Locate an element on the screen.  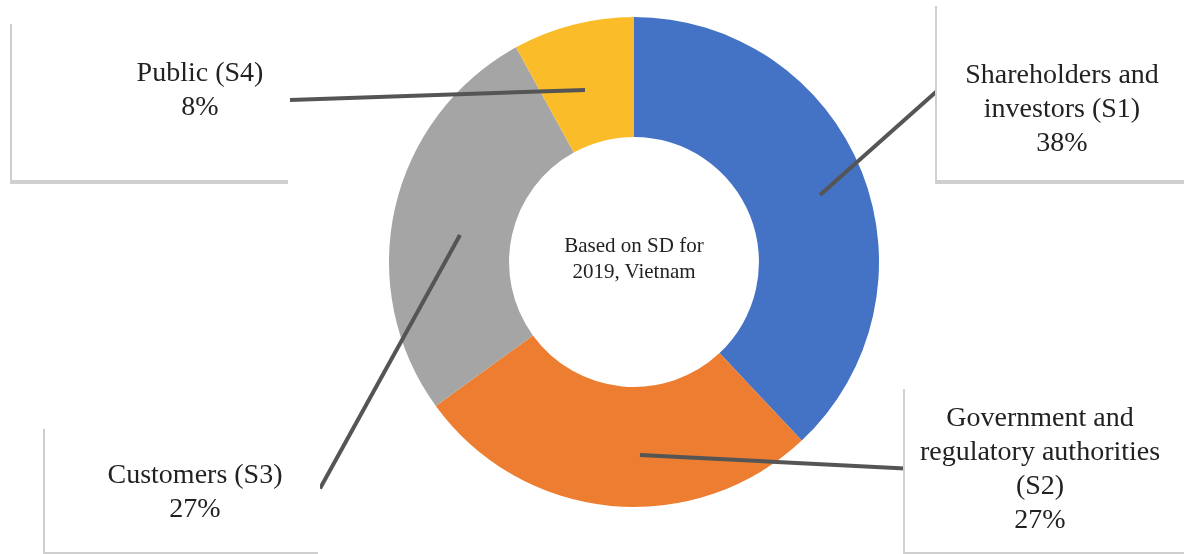
slice-label: Public (S4) is located at coordinates (200, 72).